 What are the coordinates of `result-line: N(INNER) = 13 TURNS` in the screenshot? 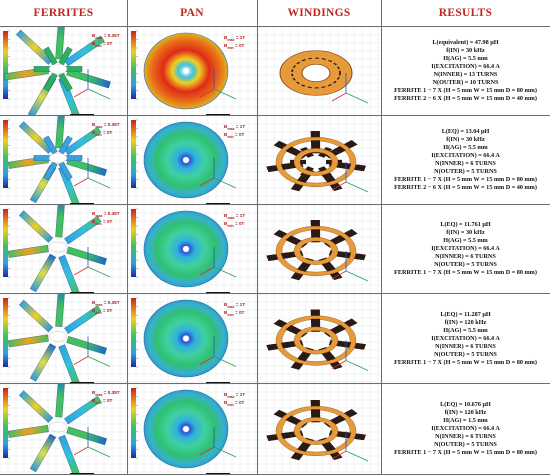 It's located at (465, 74).